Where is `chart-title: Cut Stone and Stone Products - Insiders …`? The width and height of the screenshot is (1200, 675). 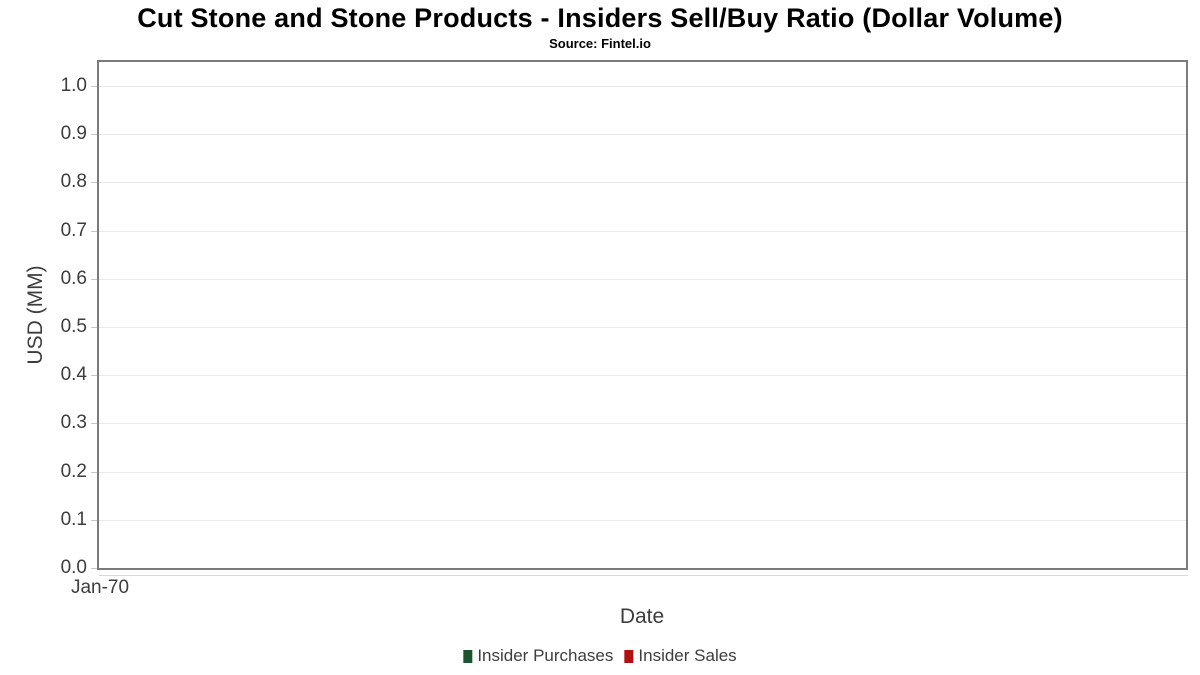
chart-title: Cut Stone and Stone Products - Insiders … is located at coordinates (600, 18).